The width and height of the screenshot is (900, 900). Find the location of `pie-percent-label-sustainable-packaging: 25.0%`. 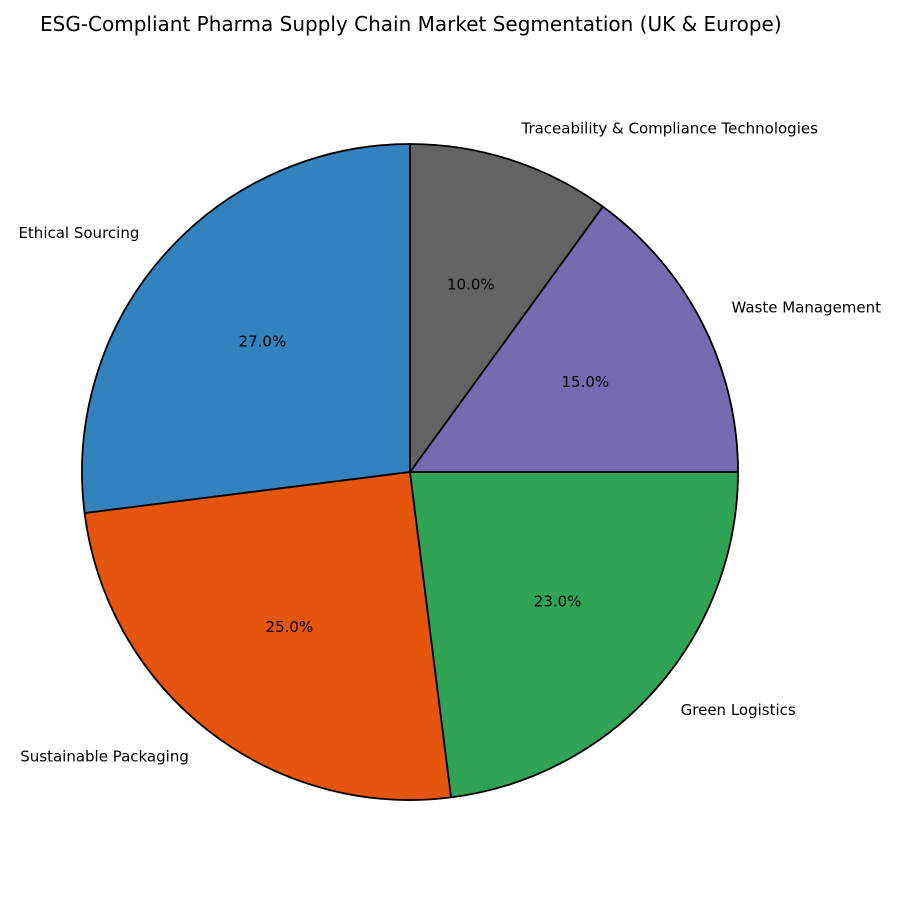

pie-percent-label-sustainable-packaging: 25.0% is located at coordinates (290, 627).